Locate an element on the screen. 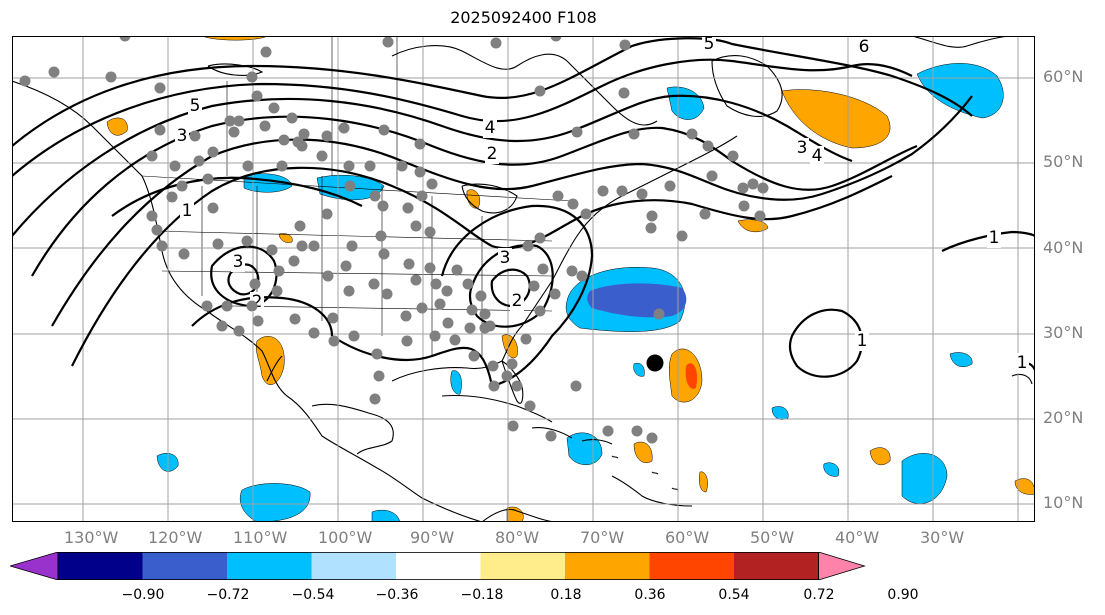 The height and width of the screenshot is (615, 1105). contour-label: 1 is located at coordinates (1022, 363).